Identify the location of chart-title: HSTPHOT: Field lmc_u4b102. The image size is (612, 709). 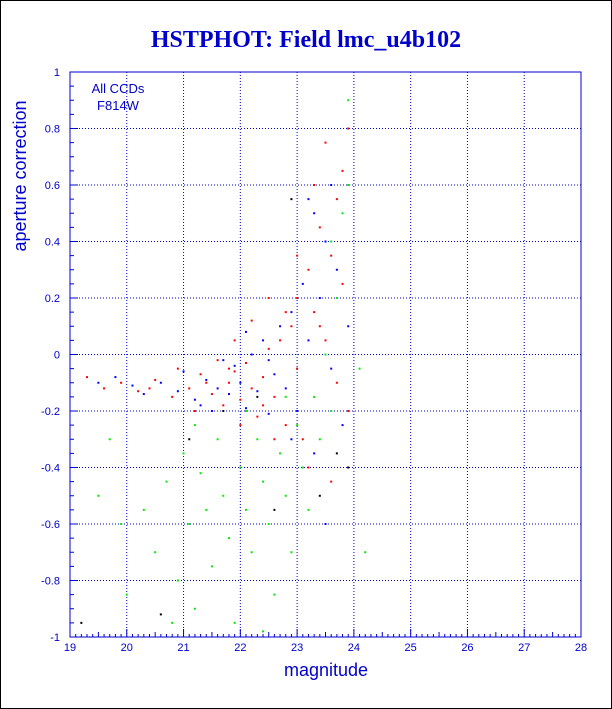
(306, 40).